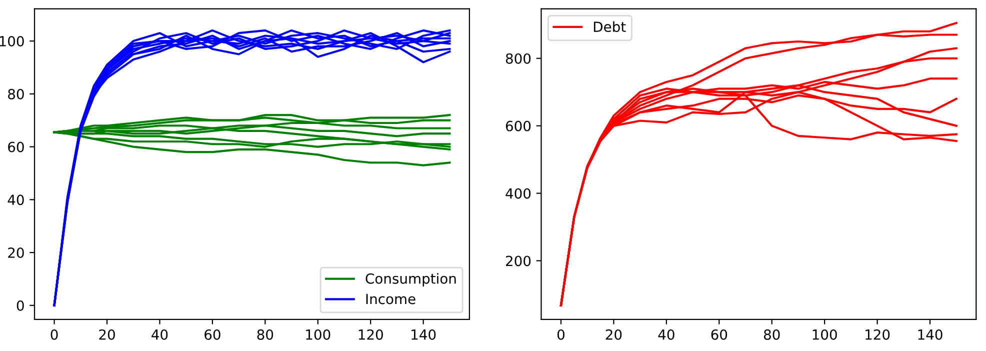 The width and height of the screenshot is (986, 351). Describe the element at coordinates (16, 94) in the screenshot. I see `y-tick-label: 80` at that location.